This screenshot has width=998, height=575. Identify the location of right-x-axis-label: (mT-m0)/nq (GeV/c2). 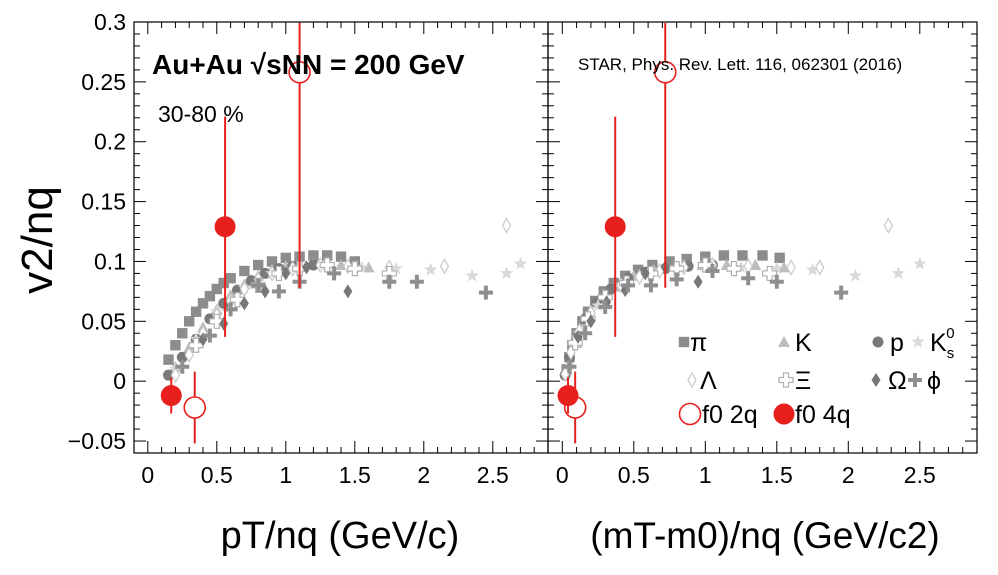
(765, 535).